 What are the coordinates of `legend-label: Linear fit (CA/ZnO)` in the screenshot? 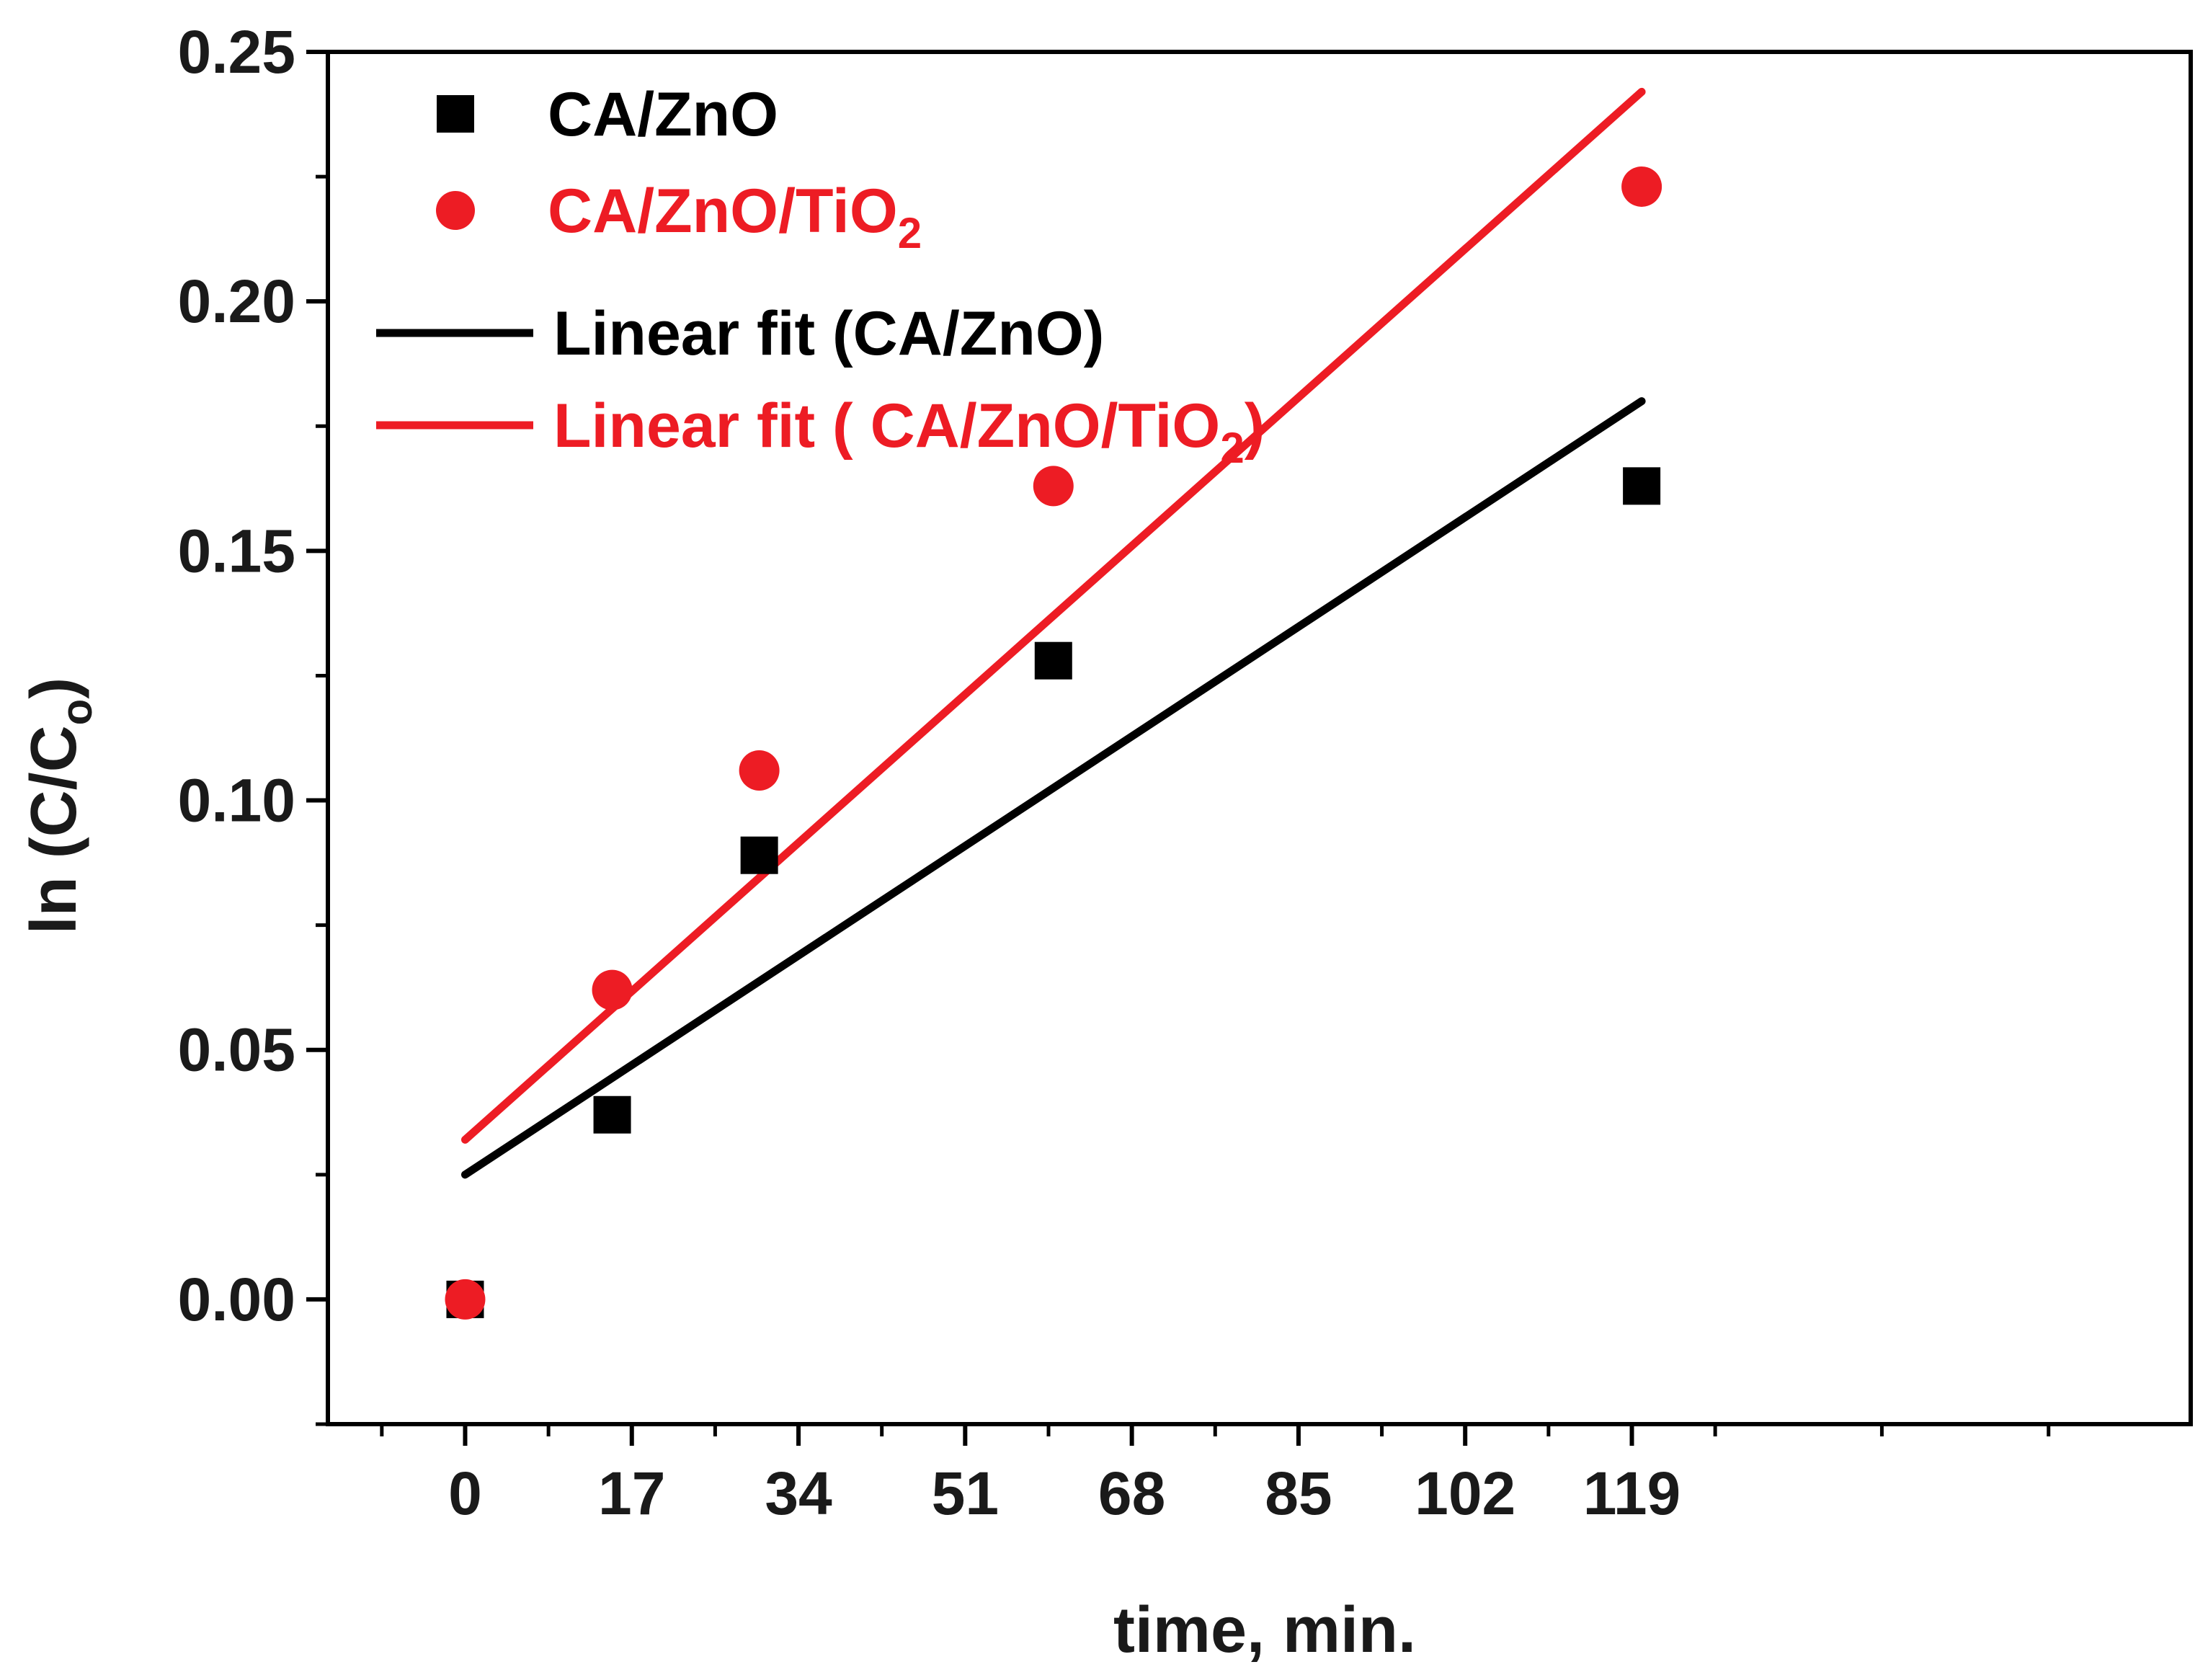 It's located at (828, 333).